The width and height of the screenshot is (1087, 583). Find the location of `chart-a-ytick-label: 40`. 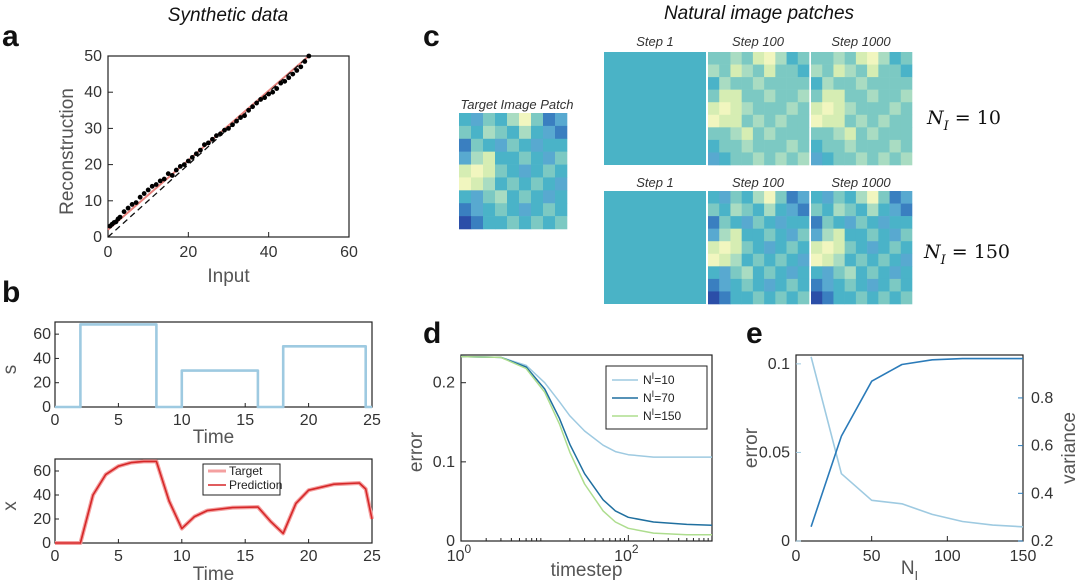

chart-a-ytick-label: 40 is located at coordinates (93, 92).